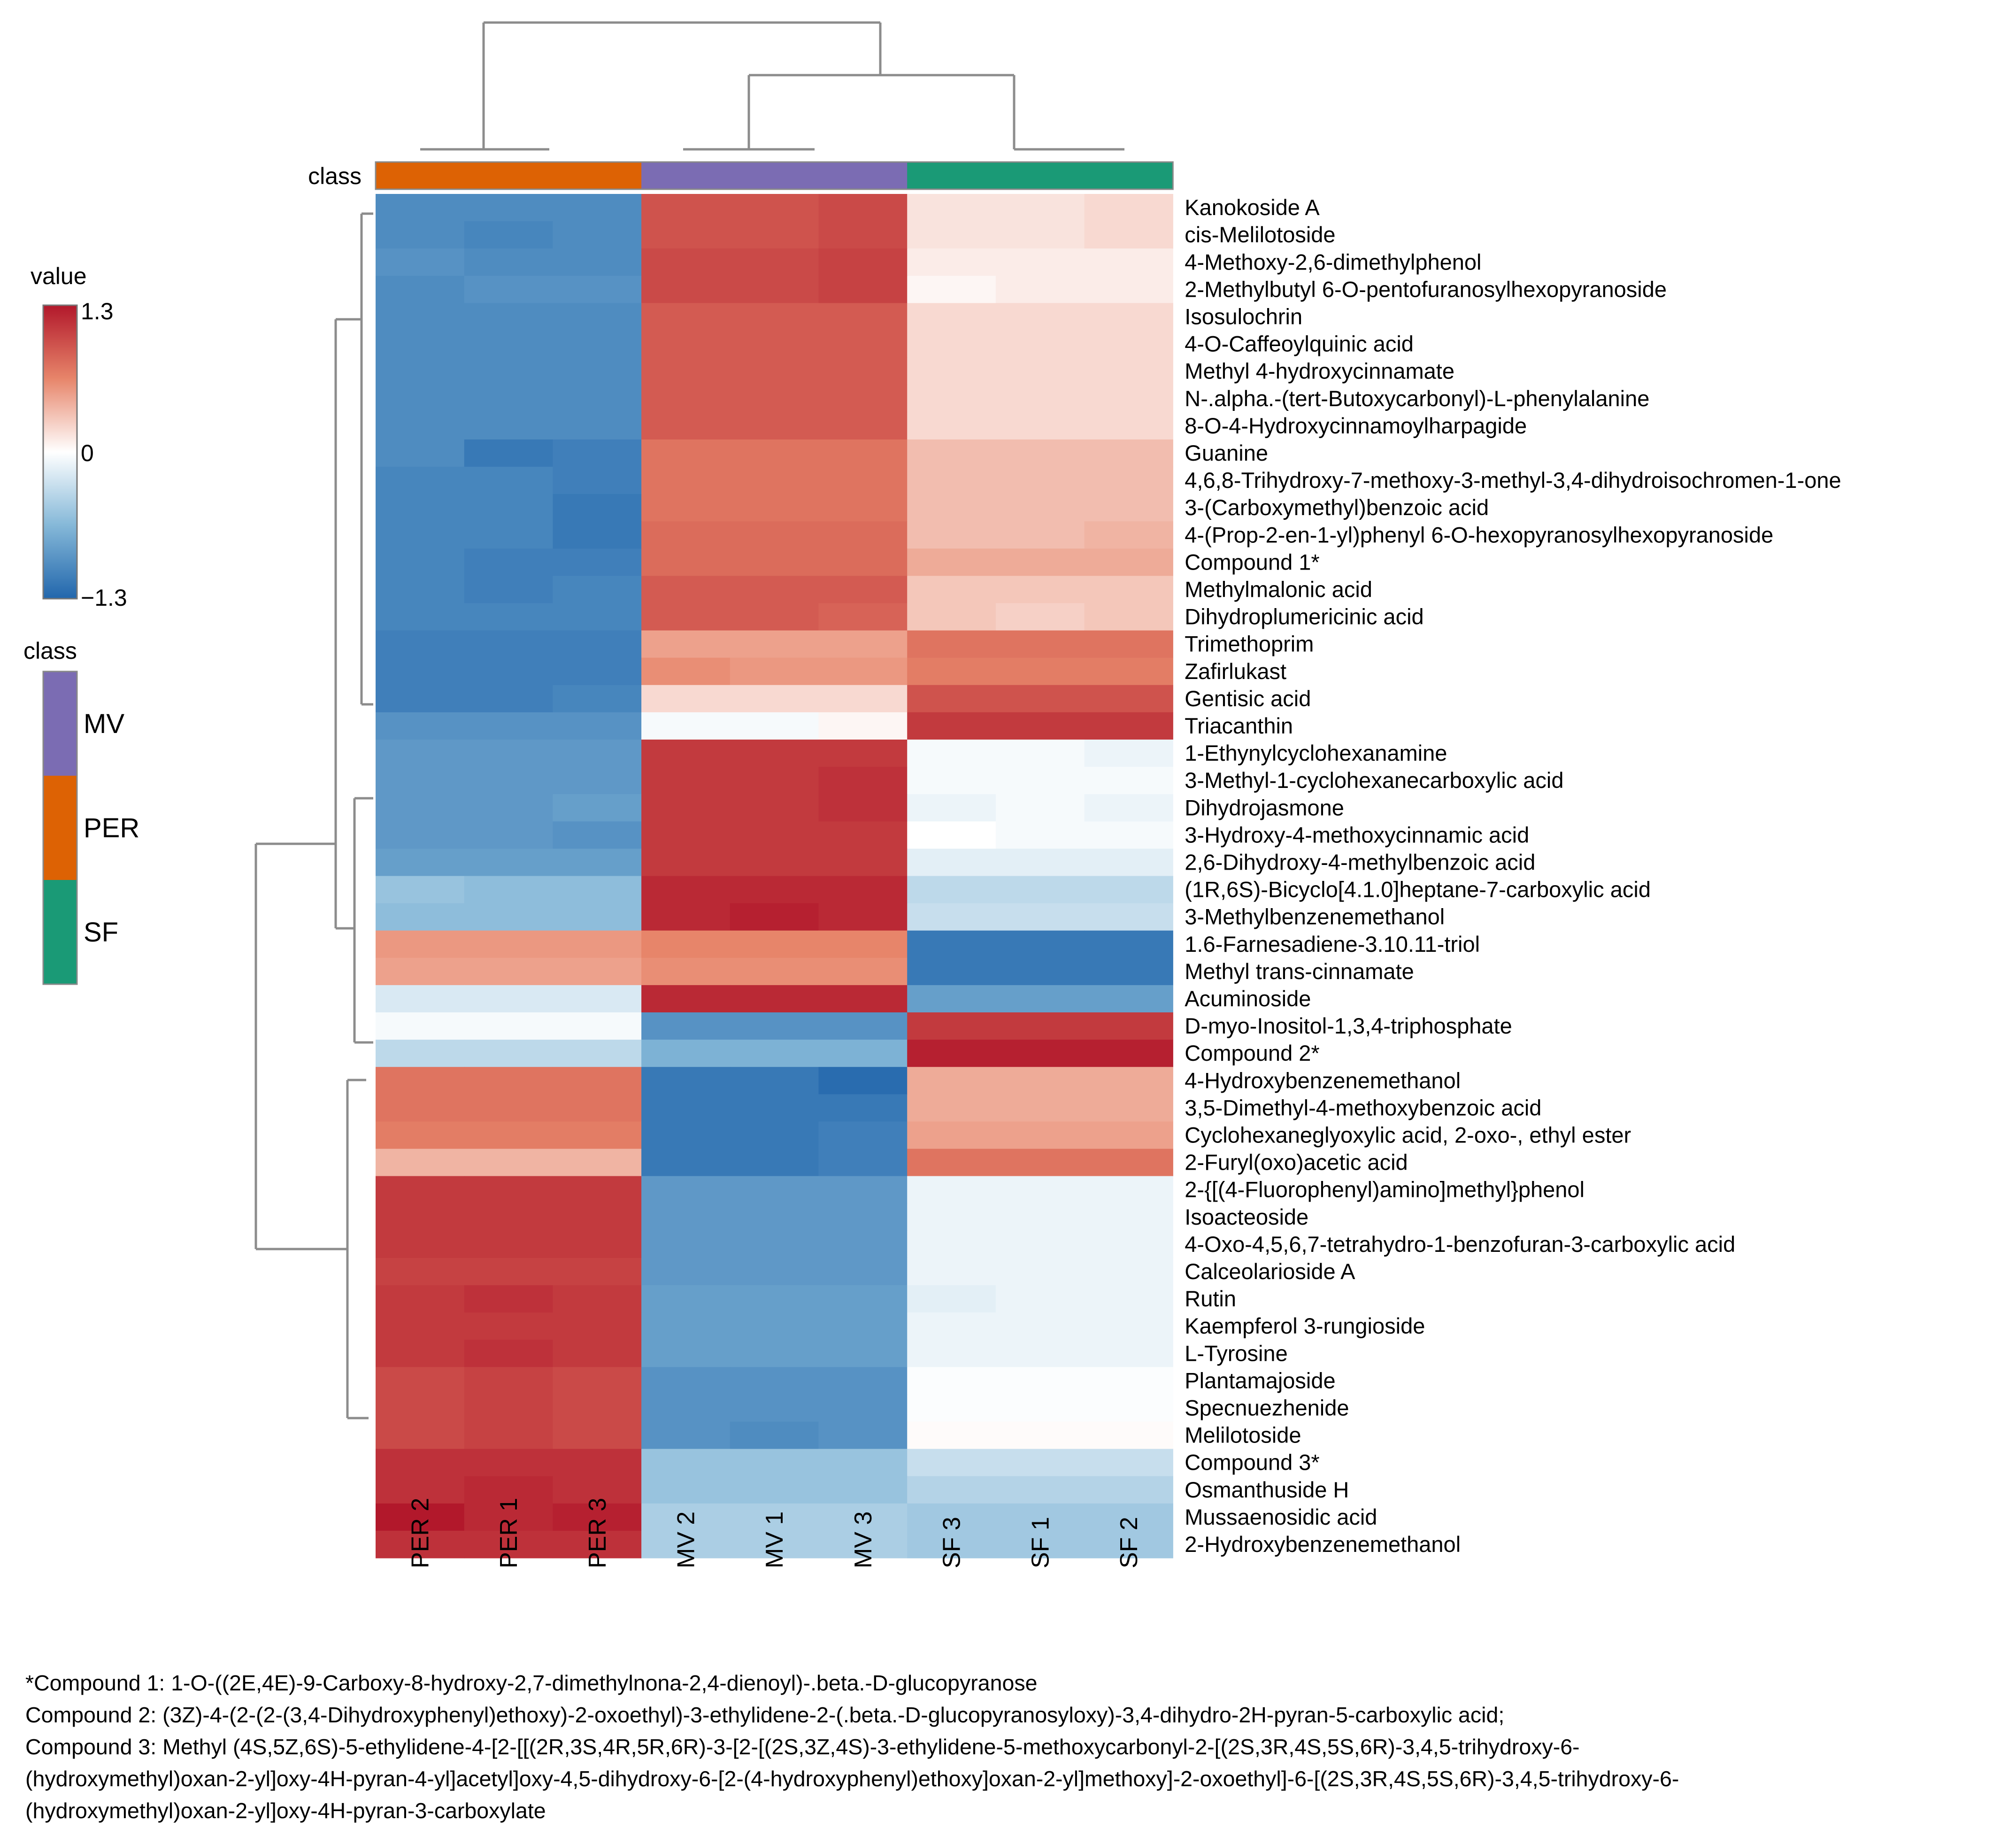  I want to click on row-label: Compound 1*, so click(1252, 562).